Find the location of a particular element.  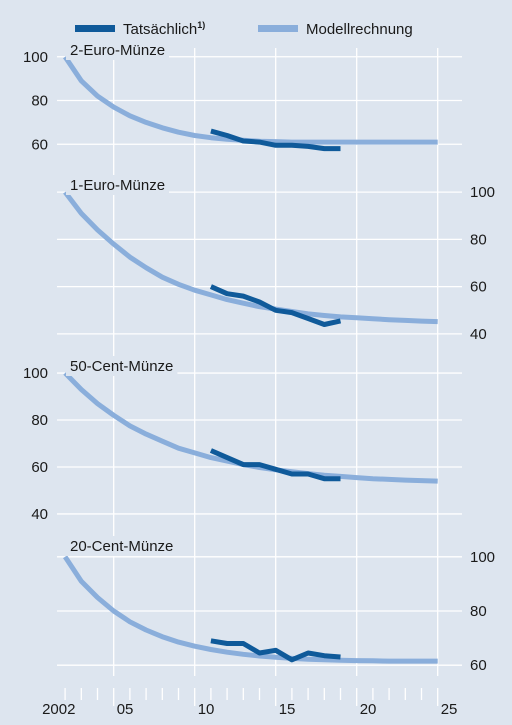

legend-actual-label: Tatsächlich1) is located at coordinates (164, 29).